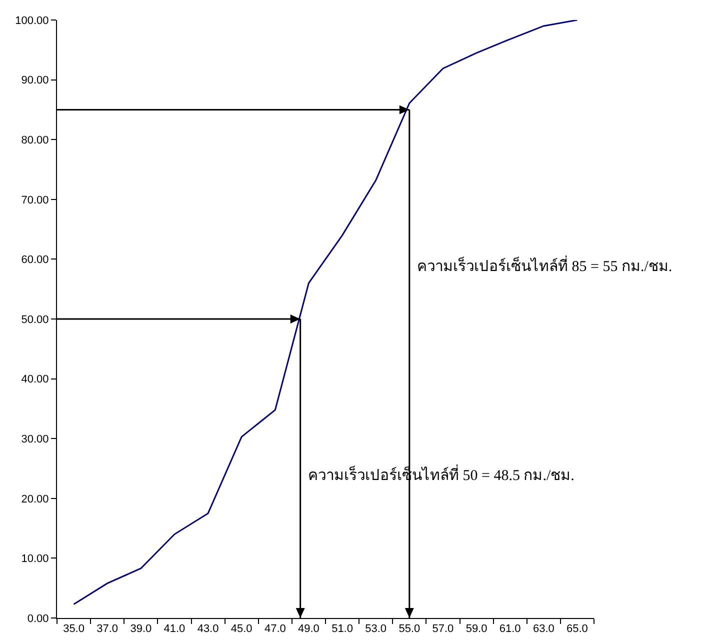 Image resolution: width=712 pixels, height=644 pixels. Describe the element at coordinates (376, 629) in the screenshot. I see `x-tick-label: 53.0` at that location.